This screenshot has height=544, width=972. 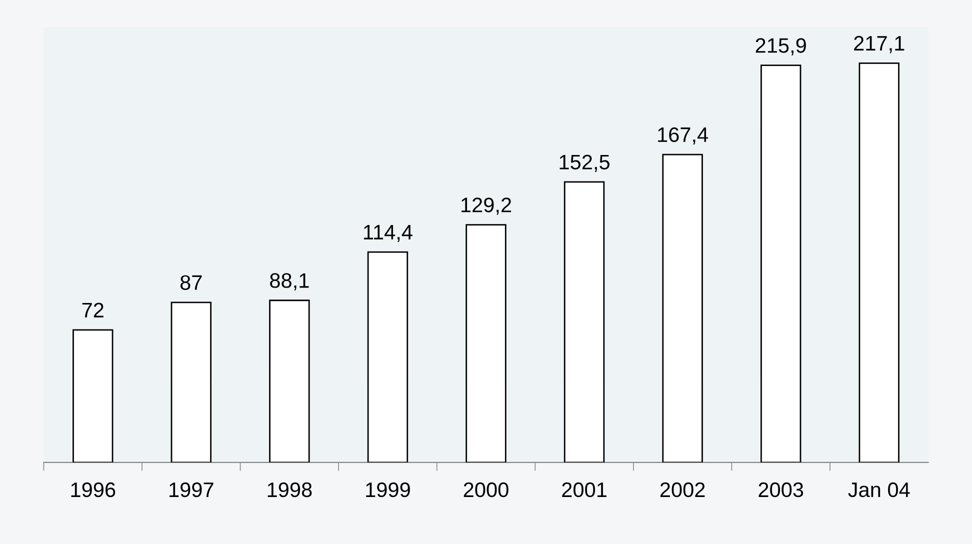 What do you see at coordinates (585, 163) in the screenshot?
I see `data-label: 152,5` at bounding box center [585, 163].